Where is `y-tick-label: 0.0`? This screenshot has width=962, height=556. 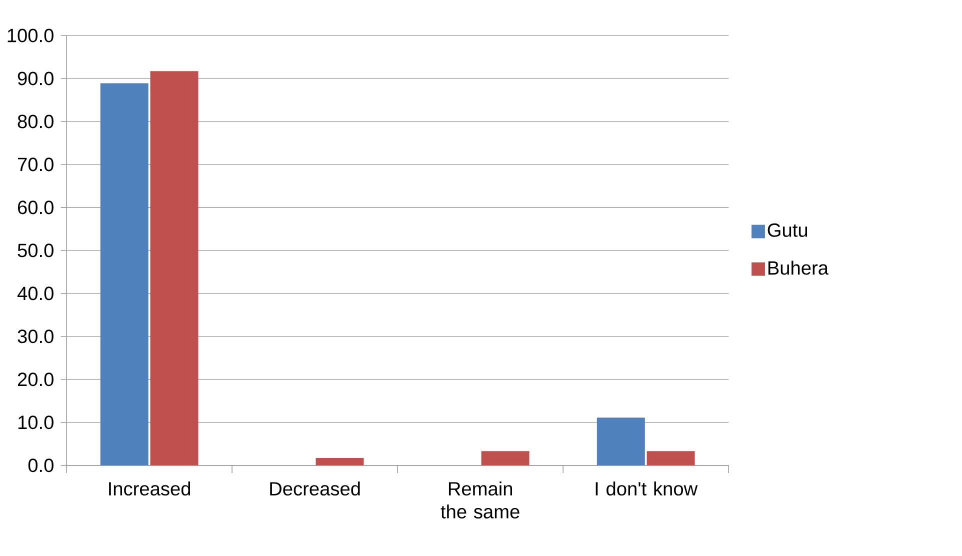
y-tick-label: 0.0 is located at coordinates (41, 465).